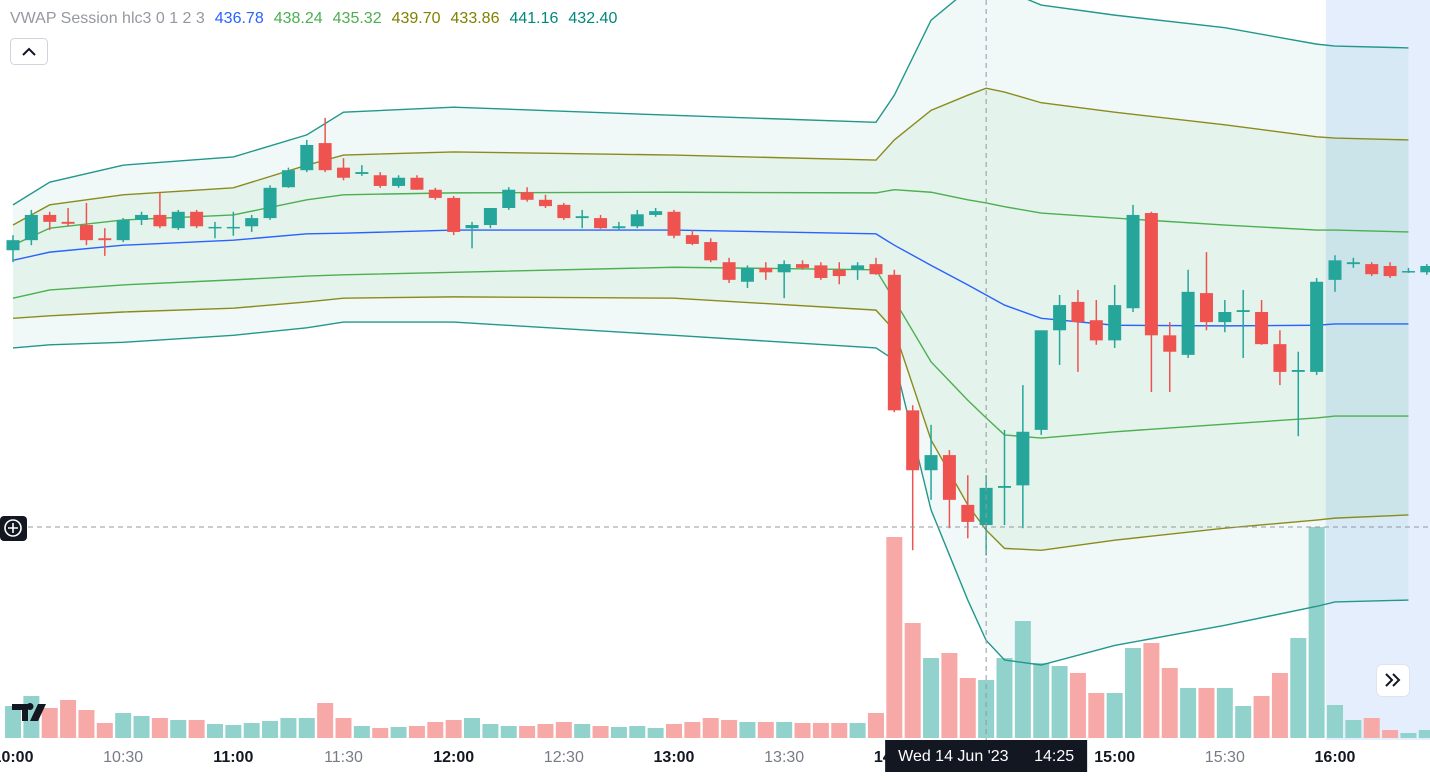 The width and height of the screenshot is (1430, 780). I want to click on collapse-icon, so click(29, 51).